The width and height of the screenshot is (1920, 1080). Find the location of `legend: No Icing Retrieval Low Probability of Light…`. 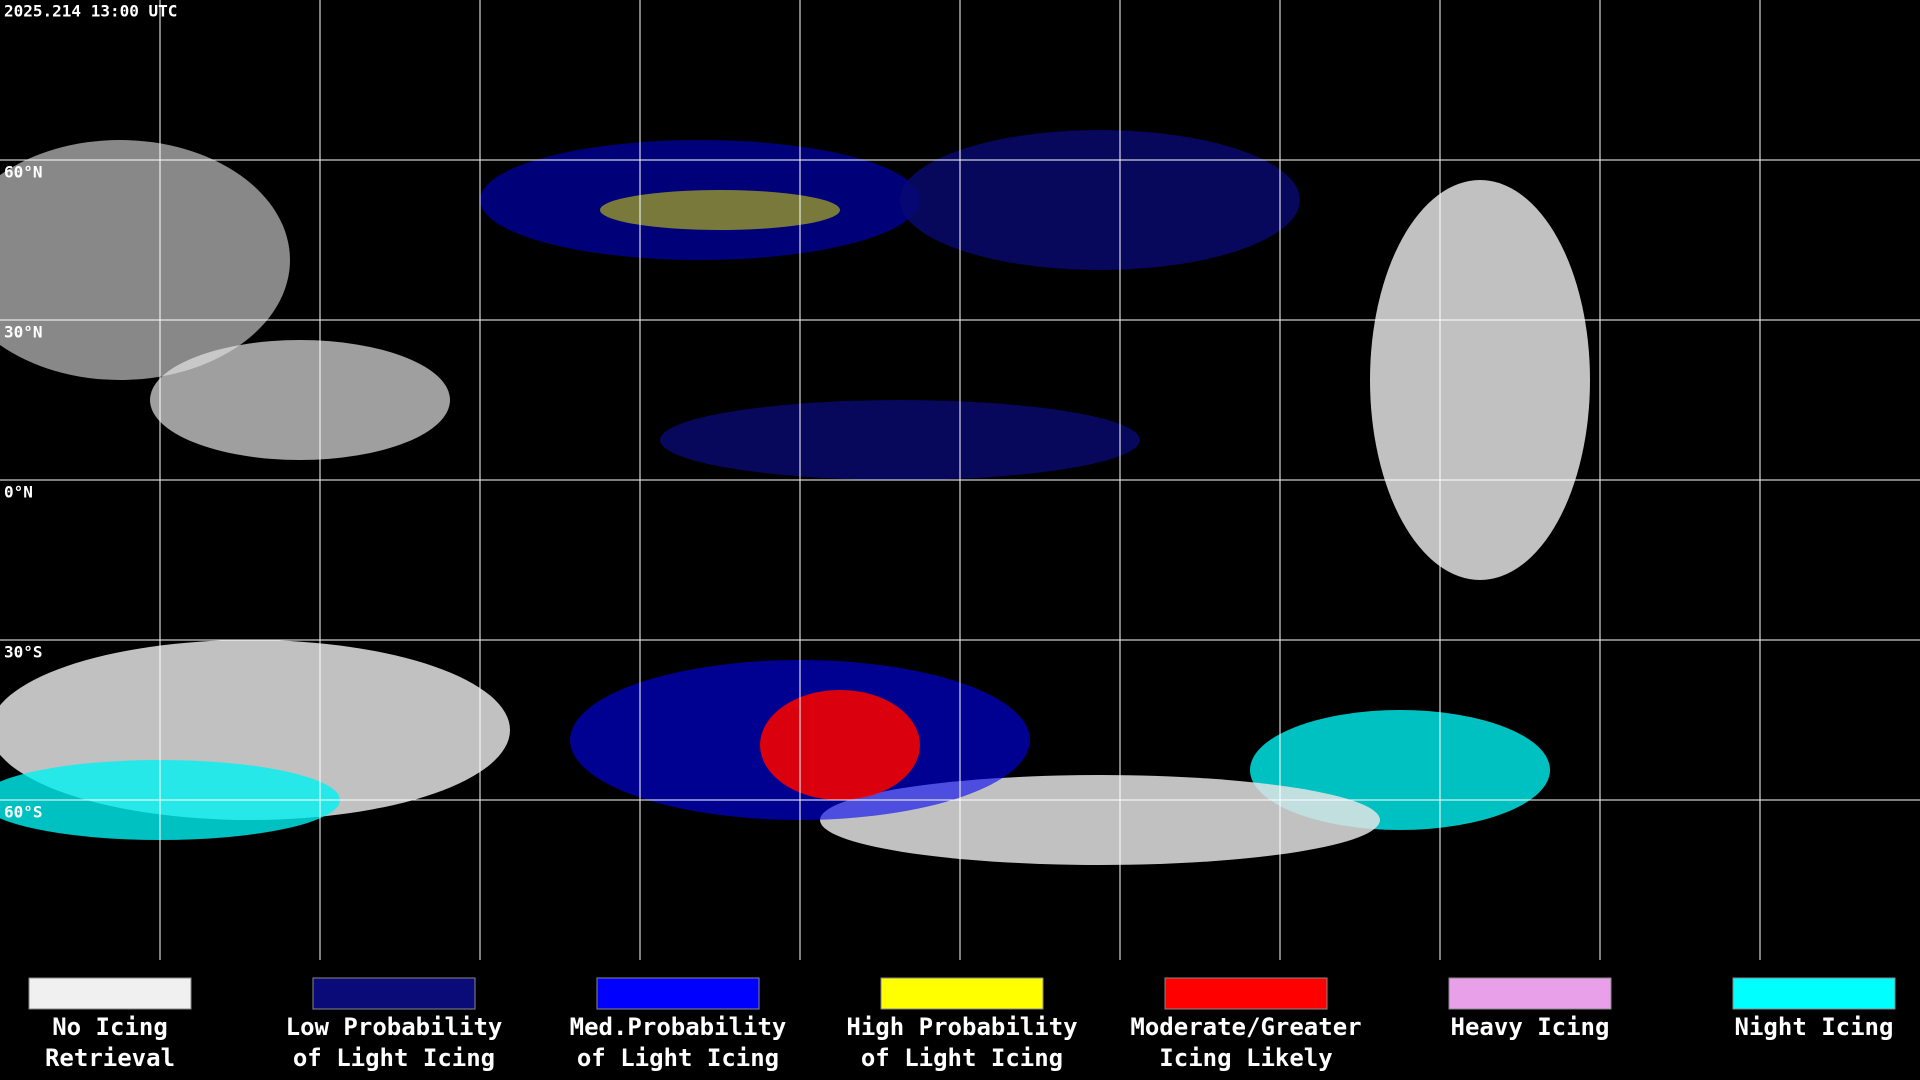

legend: No Icing Retrieval Low Probability of Light… is located at coordinates (962, 1024).